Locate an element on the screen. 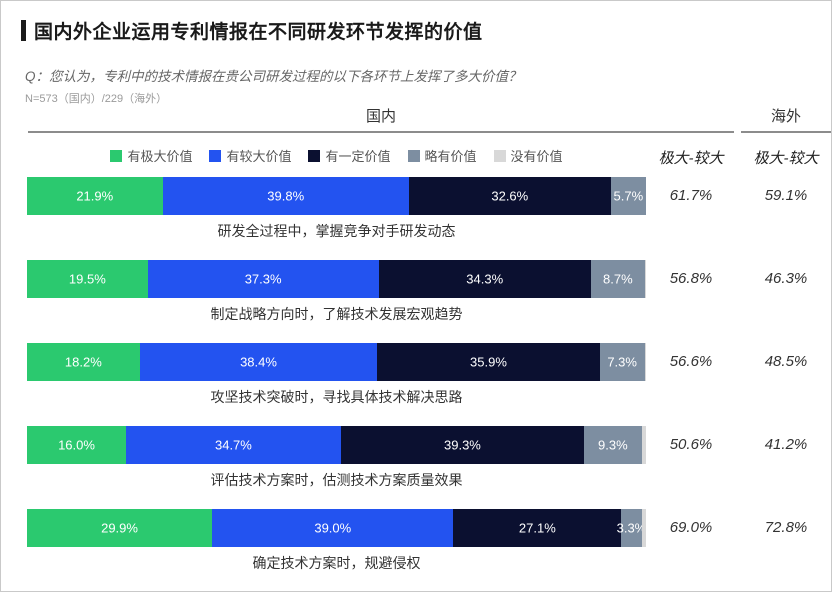 Image resolution: width=832 pixels, height=592 pixels. stacked-bar: 21.9% 39.8% 32.6% 5.7% is located at coordinates (336, 196).